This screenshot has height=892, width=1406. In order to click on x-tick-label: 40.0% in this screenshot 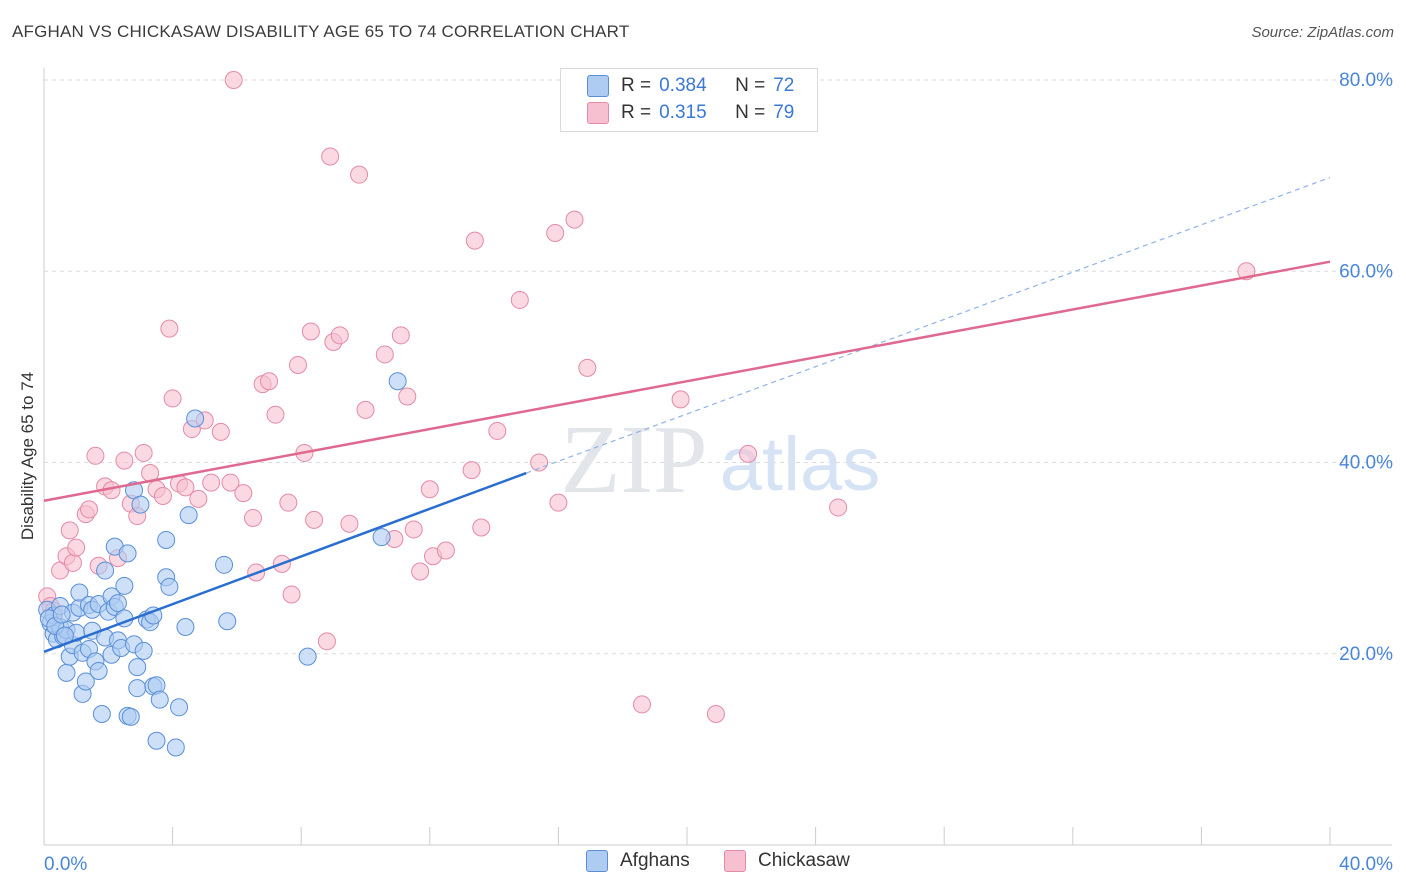, I will do `click(1366, 864)`.